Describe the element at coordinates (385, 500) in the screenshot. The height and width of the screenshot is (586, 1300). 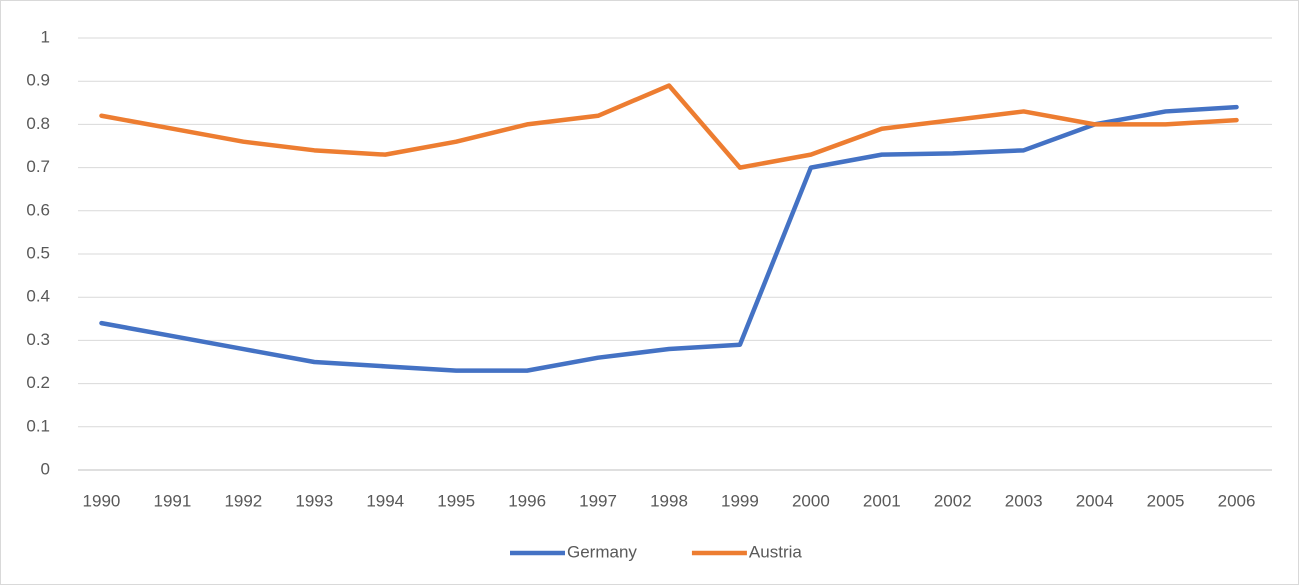
I see `x-tick-label: 1994` at that location.